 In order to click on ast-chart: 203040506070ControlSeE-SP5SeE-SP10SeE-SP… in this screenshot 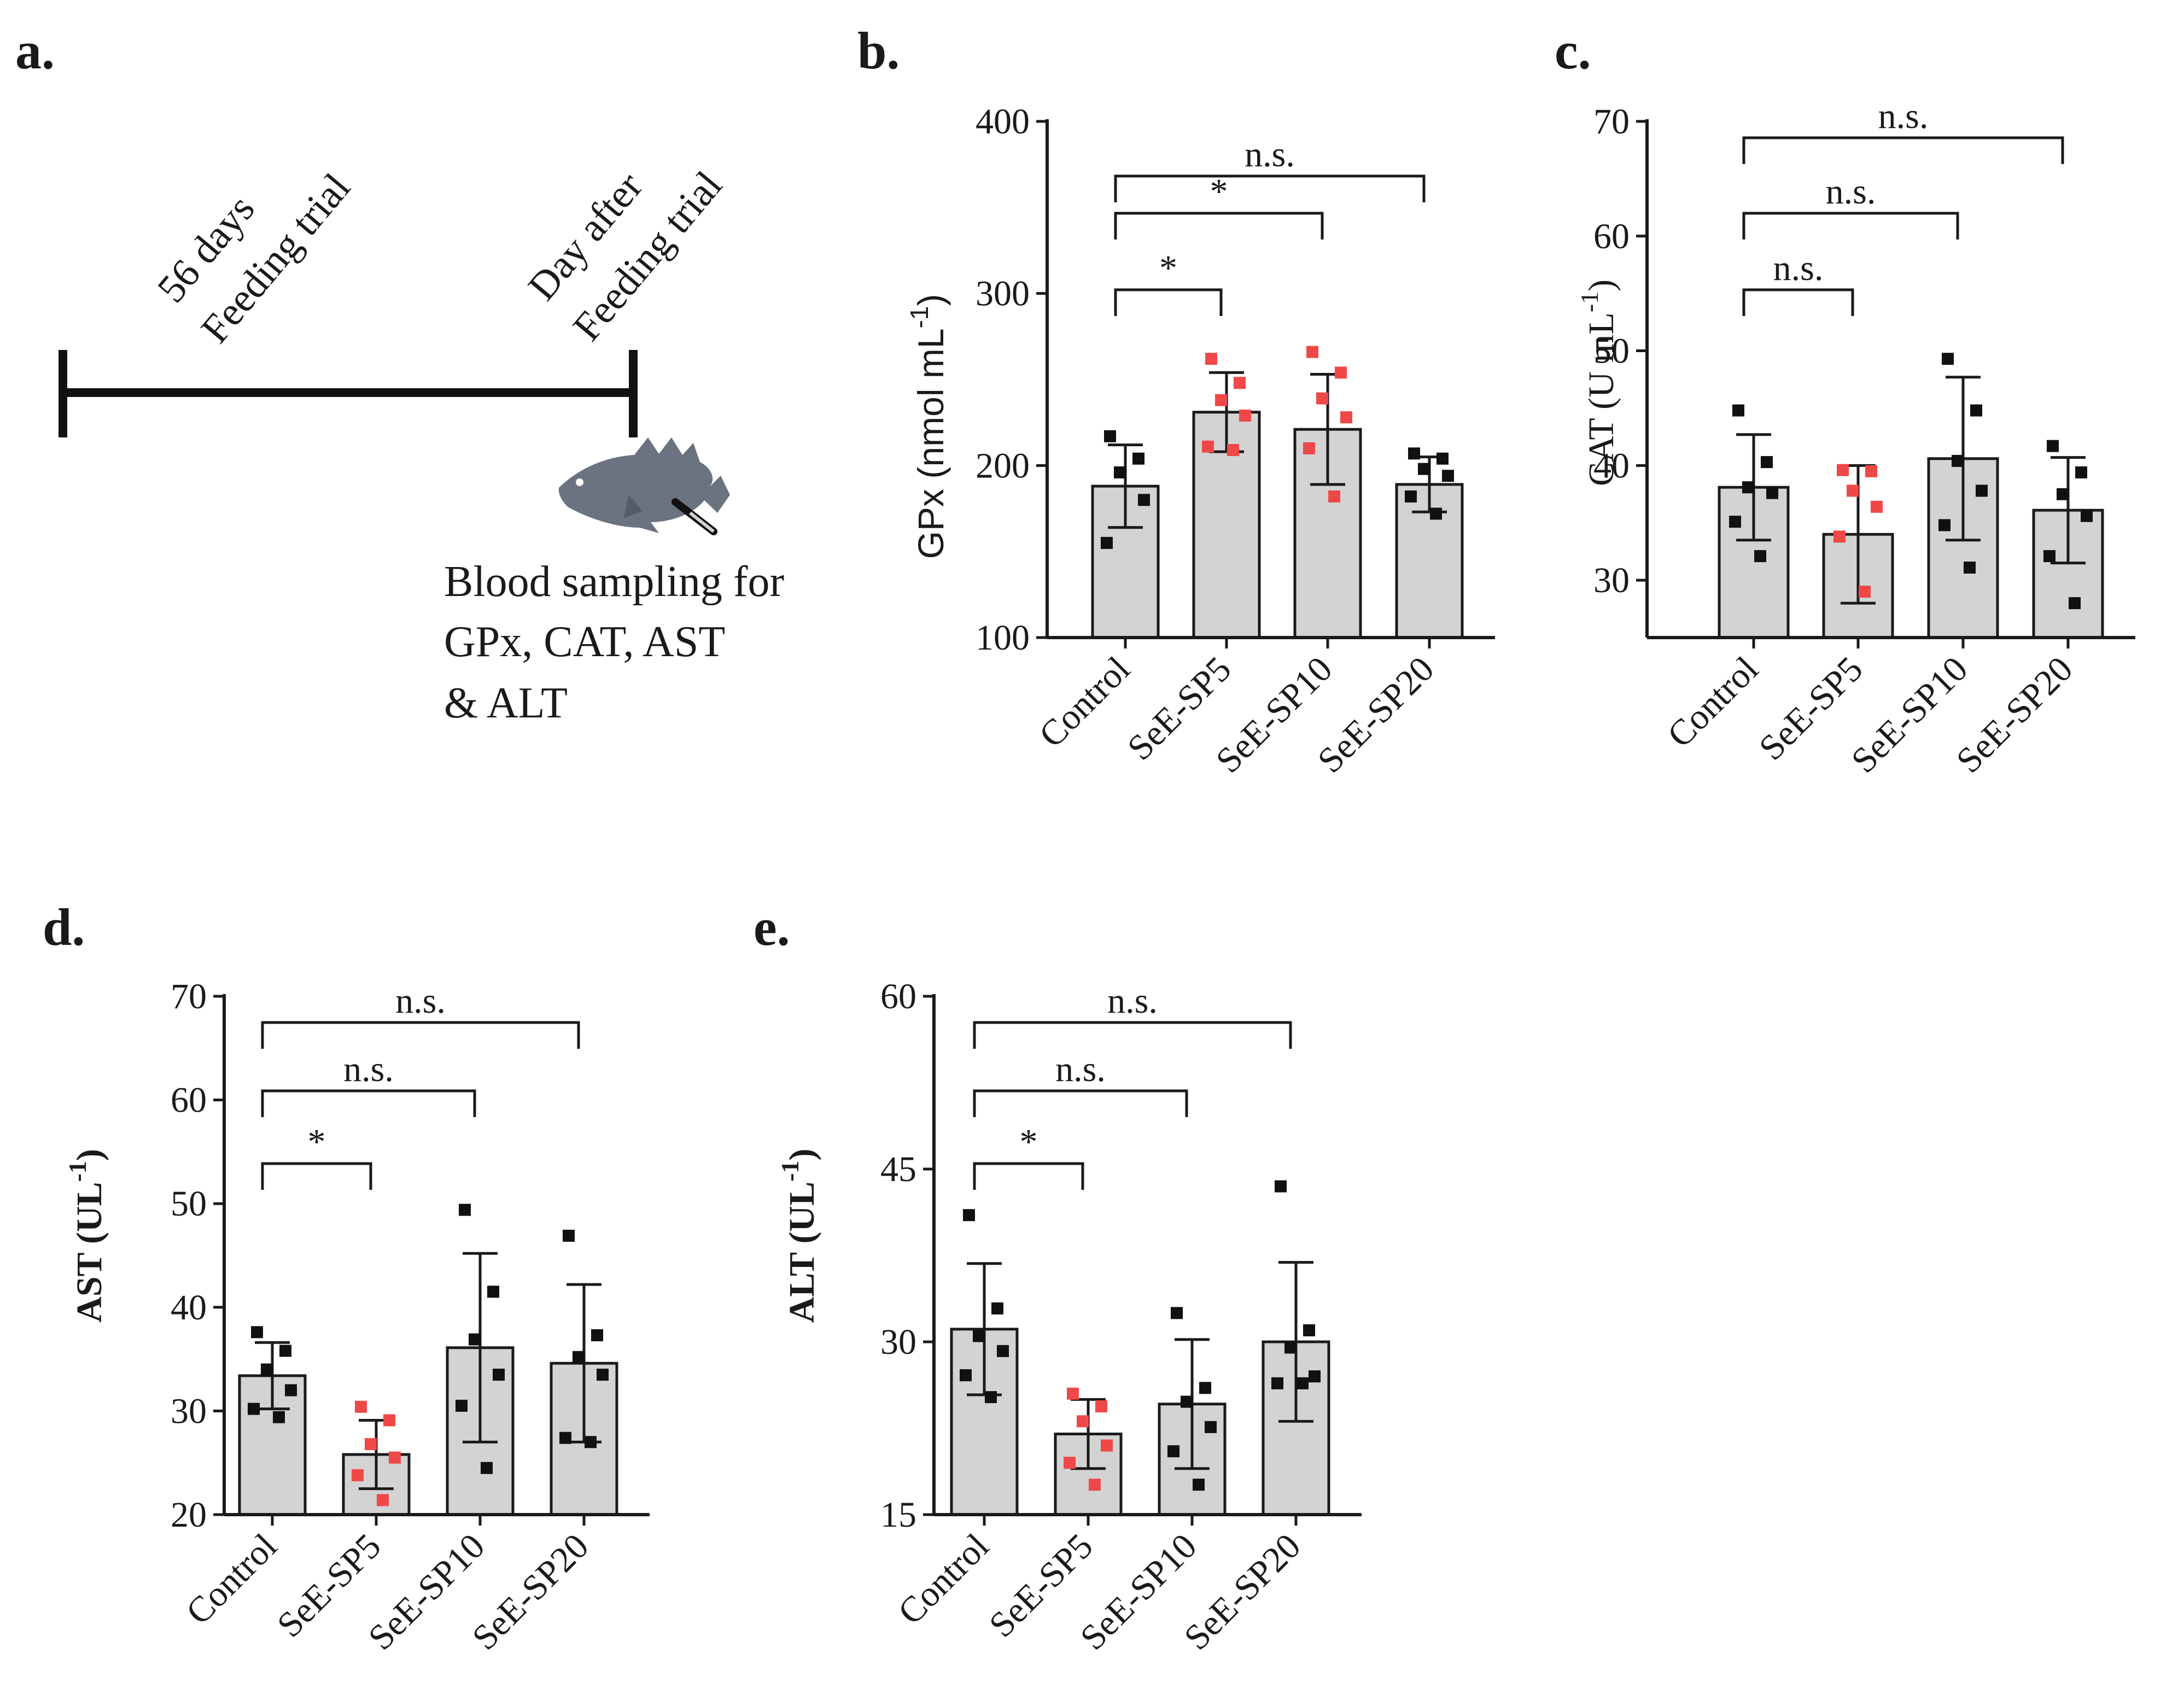, I will do `click(357, 1317)`.